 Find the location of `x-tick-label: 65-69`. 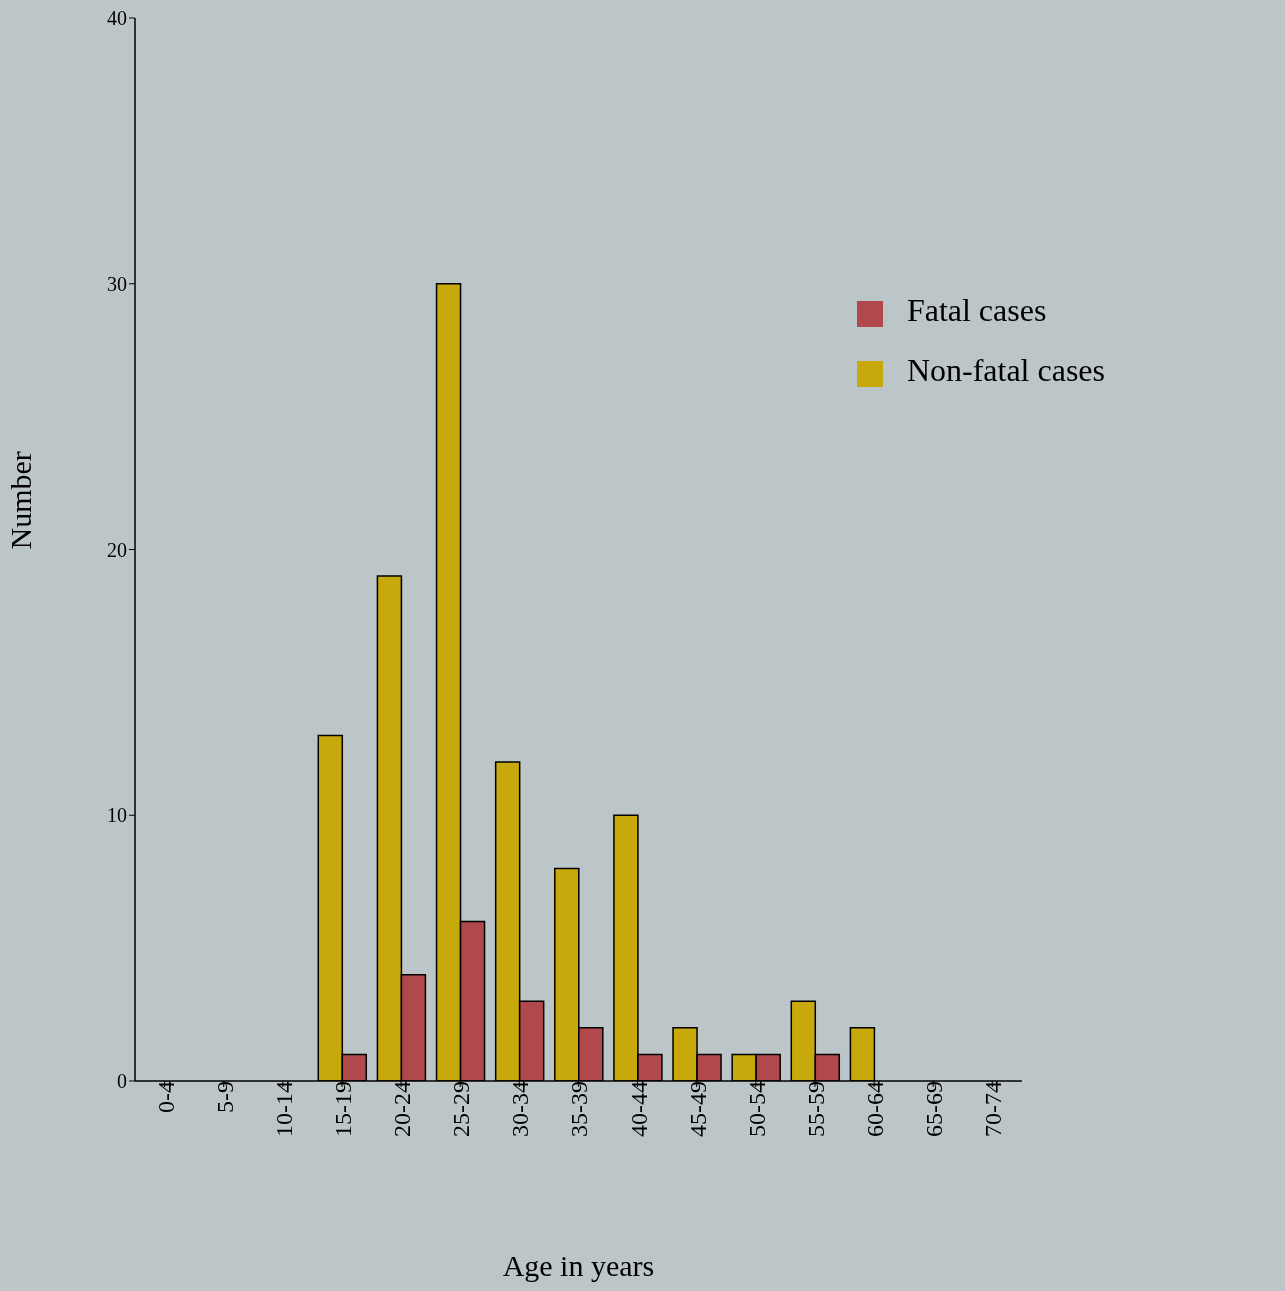

x-tick-label: 65-69 is located at coordinates (934, 1109).